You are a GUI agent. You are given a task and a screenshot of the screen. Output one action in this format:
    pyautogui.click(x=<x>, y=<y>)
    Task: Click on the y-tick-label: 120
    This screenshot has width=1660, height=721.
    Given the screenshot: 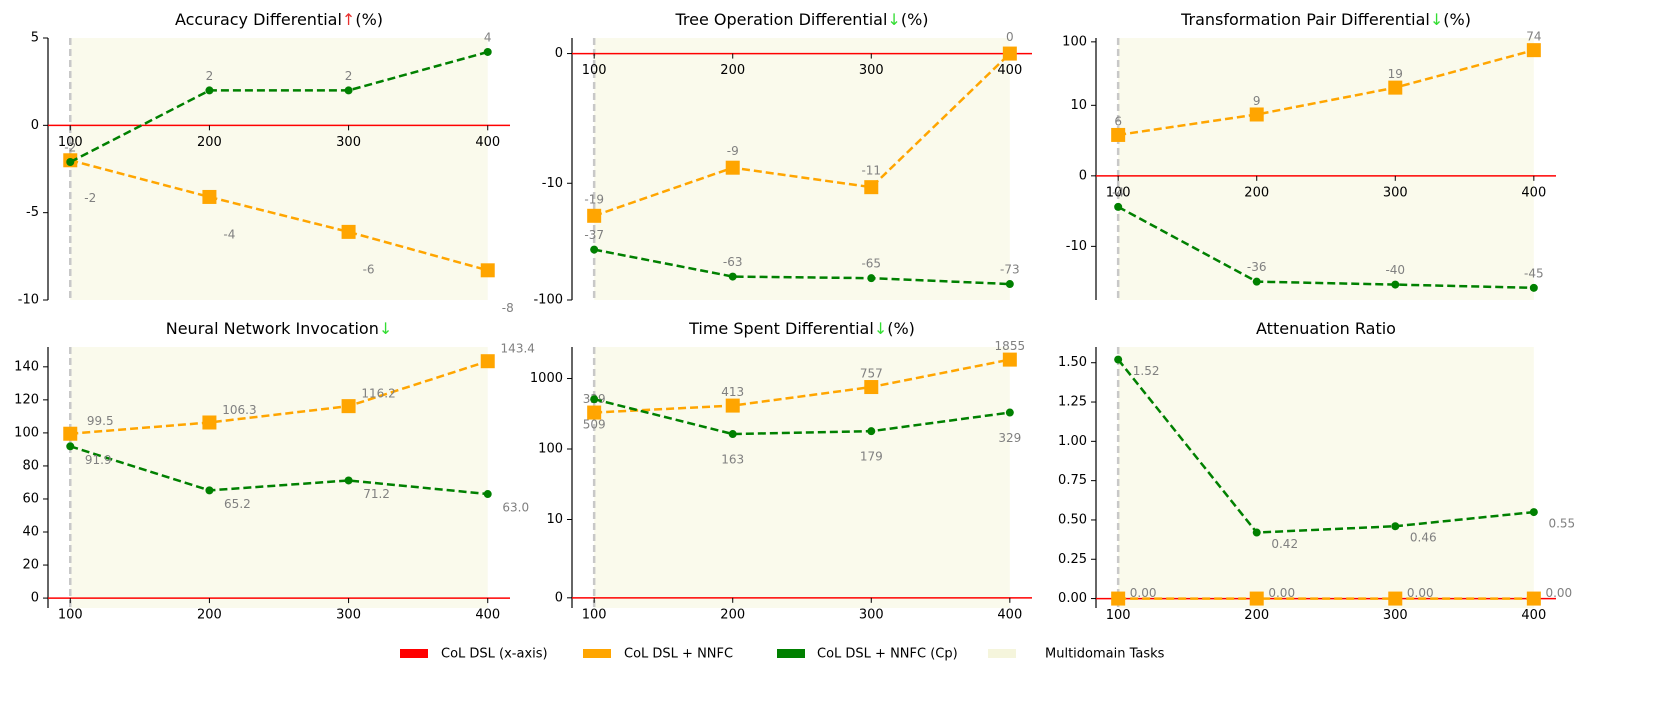 What is the action you would take?
    pyautogui.click(x=26, y=399)
    